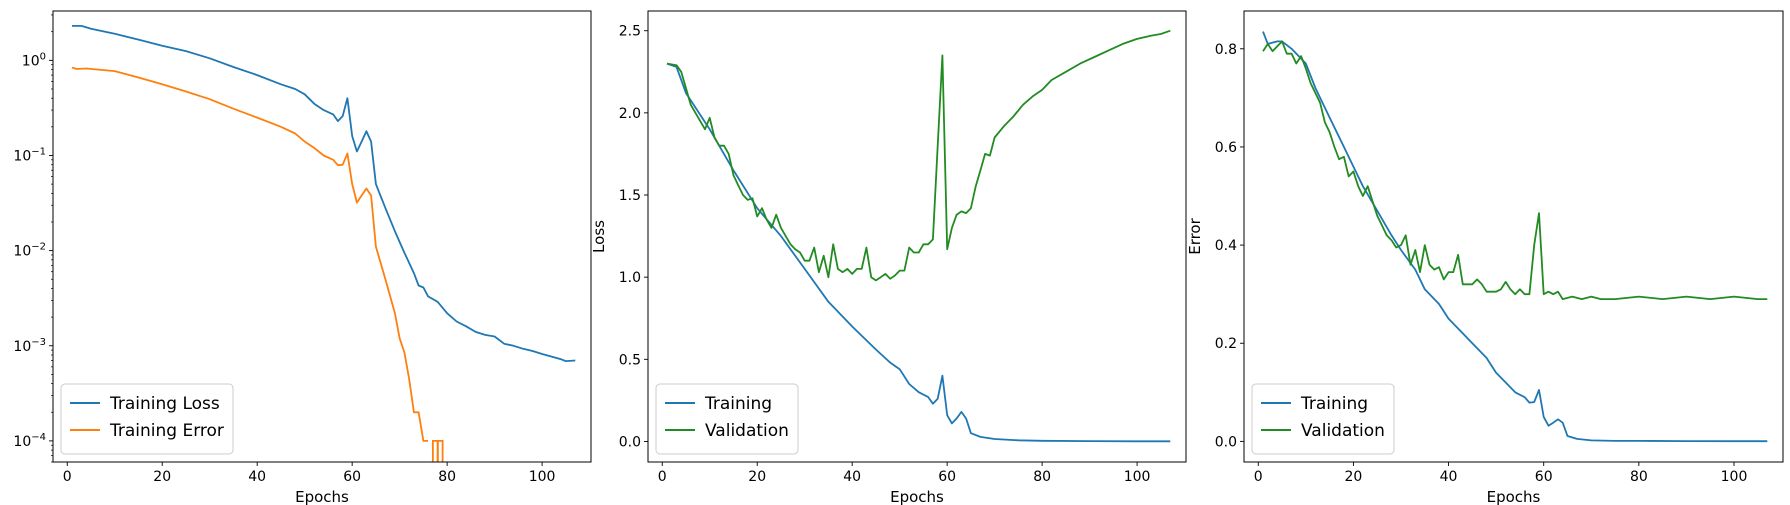 Image resolution: width=1790 pixels, height=505 pixels. What do you see at coordinates (164, 404) in the screenshot?
I see `legend-label: Training Loss` at bounding box center [164, 404].